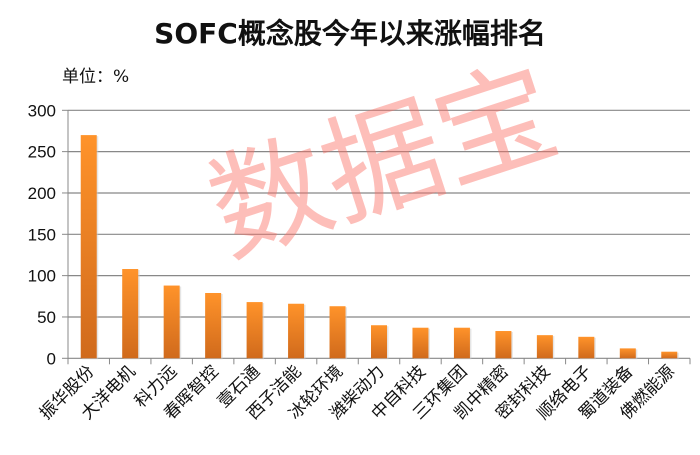 This screenshot has height=455, width=700. What do you see at coordinates (42, 152) in the screenshot?
I see `y-tick-label: 250` at bounding box center [42, 152].